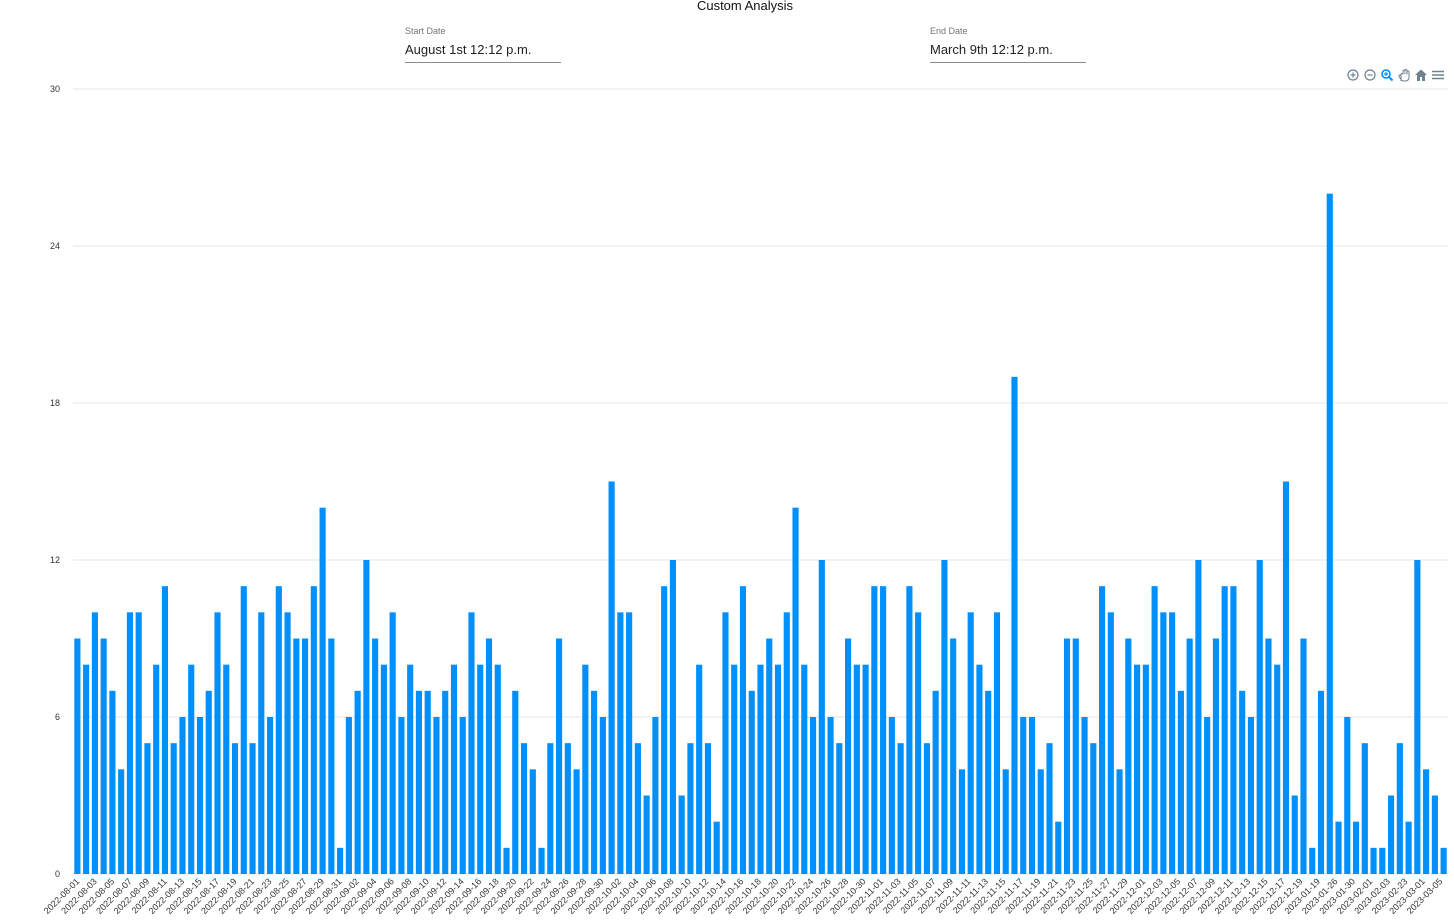 This screenshot has height=920, width=1454. What do you see at coordinates (1387, 75) in the screenshot?
I see `selection-zoom-icon` at bounding box center [1387, 75].